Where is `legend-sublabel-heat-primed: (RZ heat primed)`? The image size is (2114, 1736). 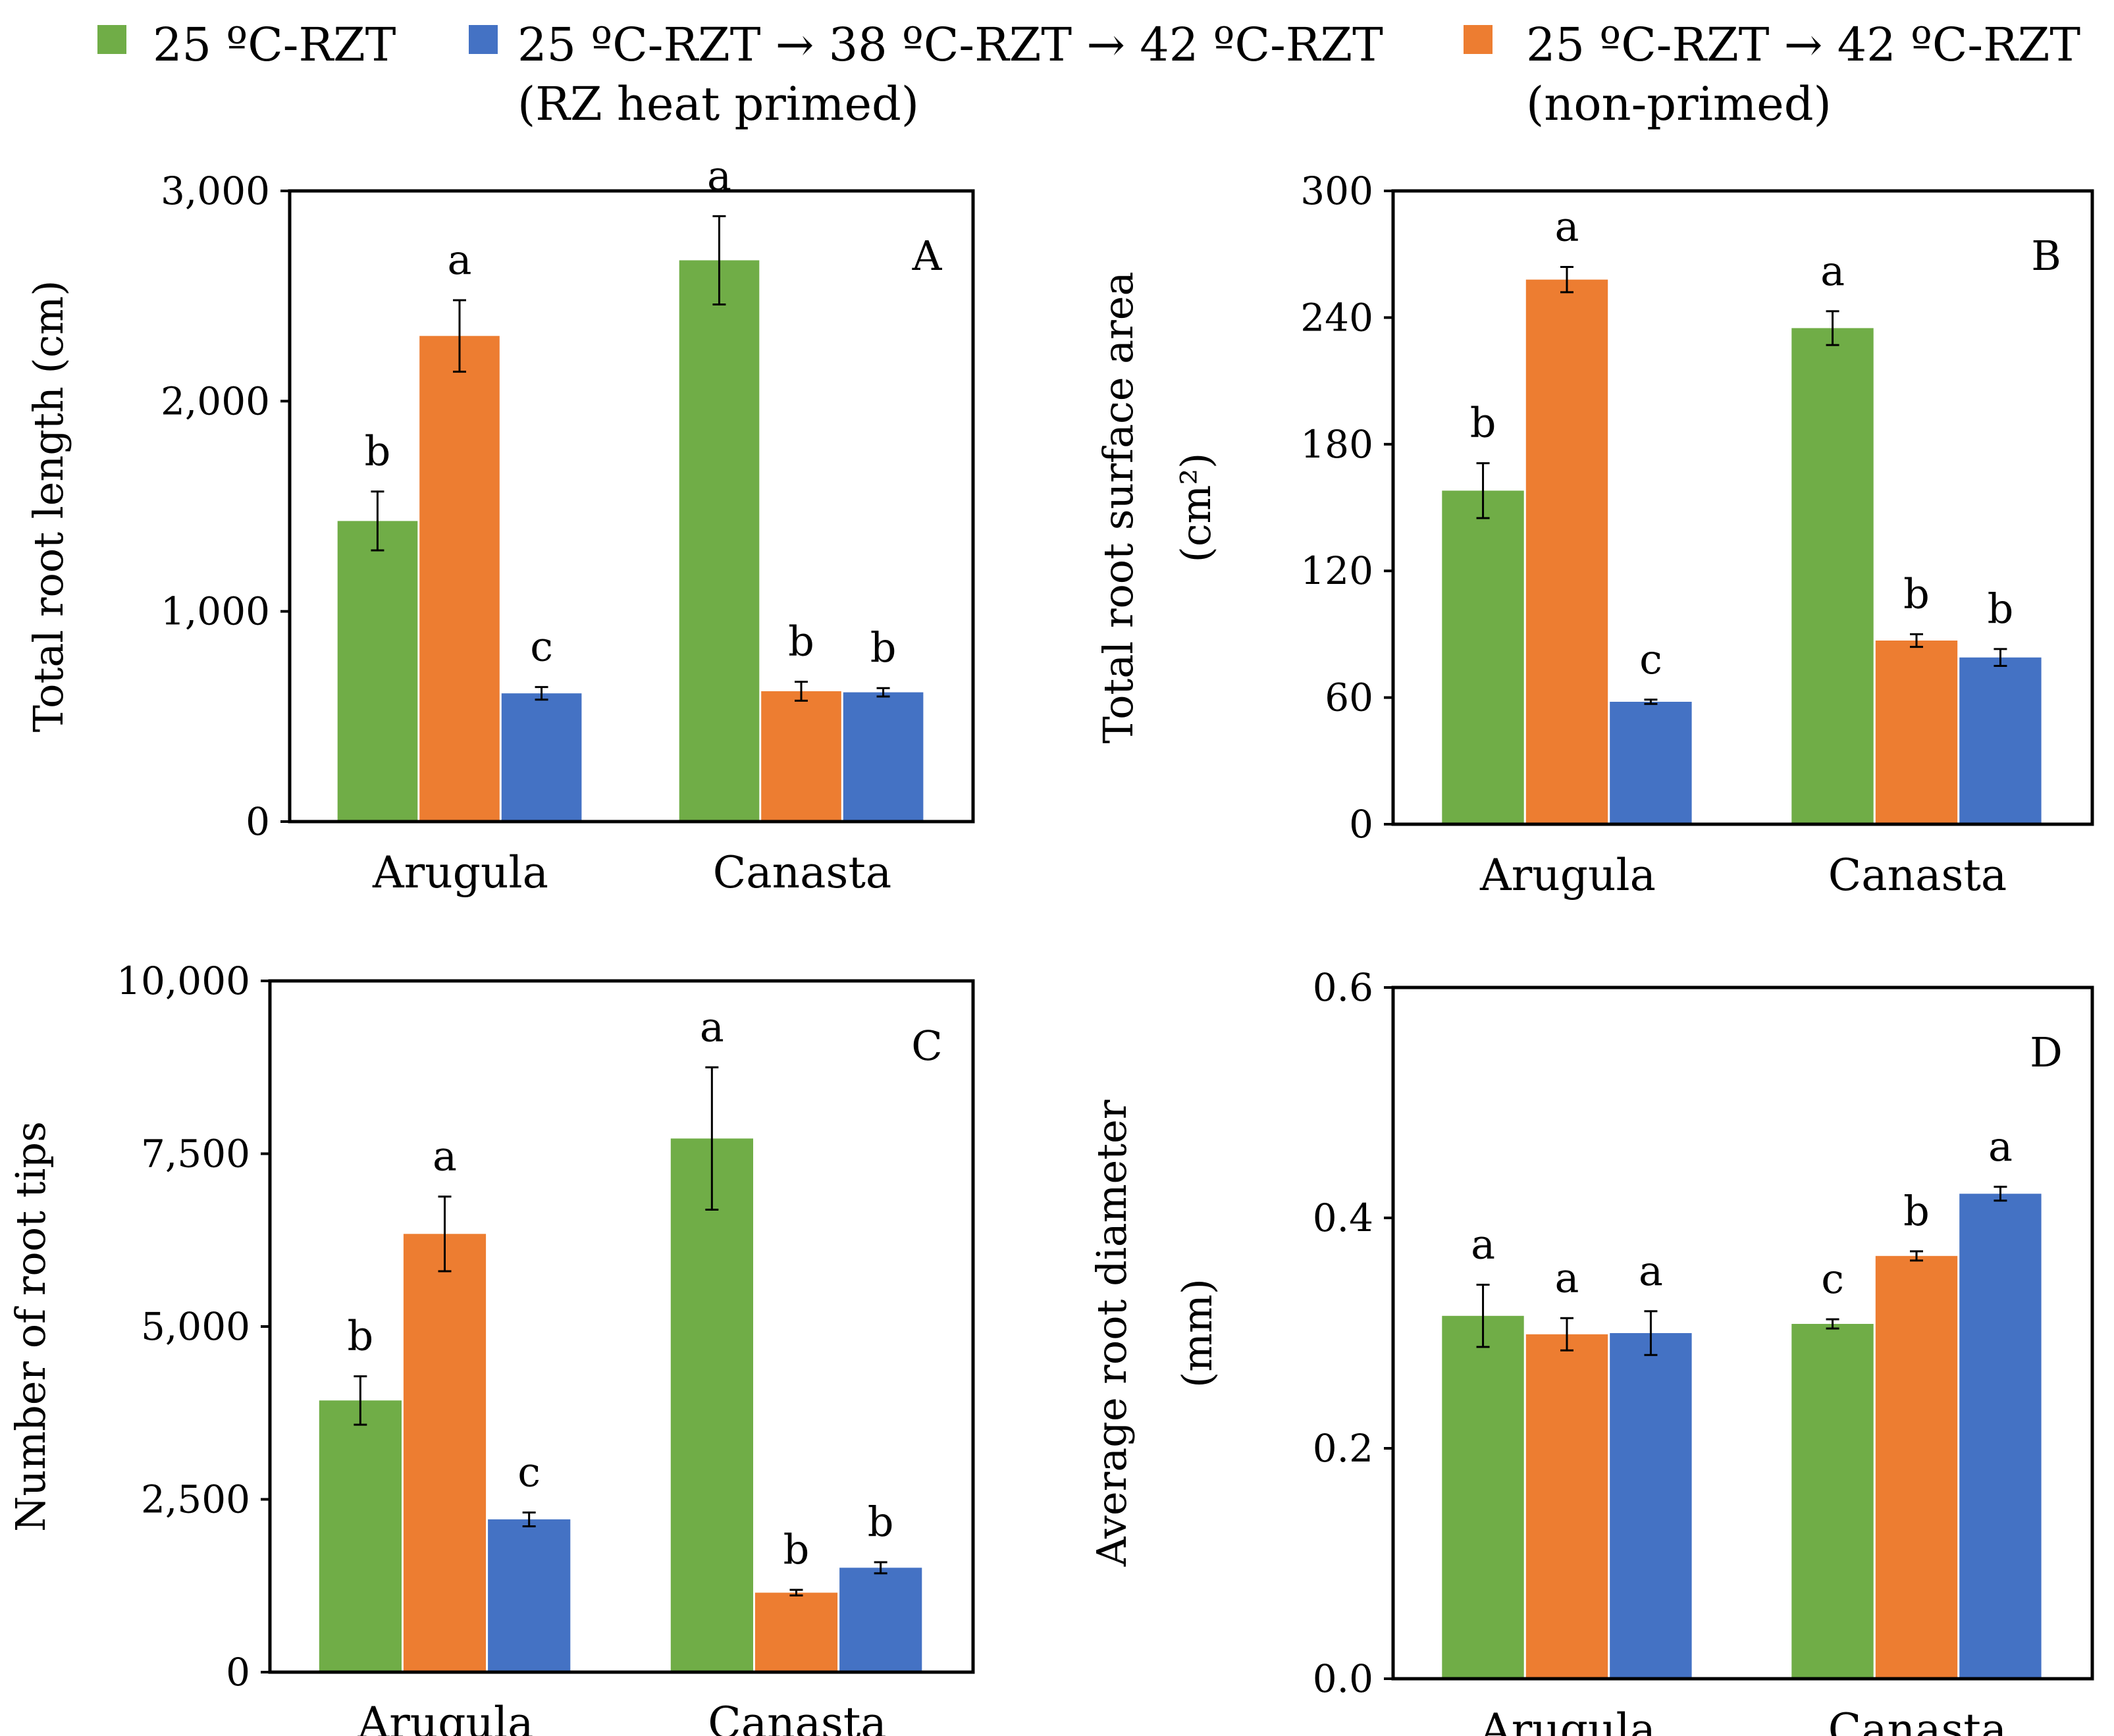 legend-sublabel-heat-primed: (RZ heat primed) is located at coordinates (718, 104).